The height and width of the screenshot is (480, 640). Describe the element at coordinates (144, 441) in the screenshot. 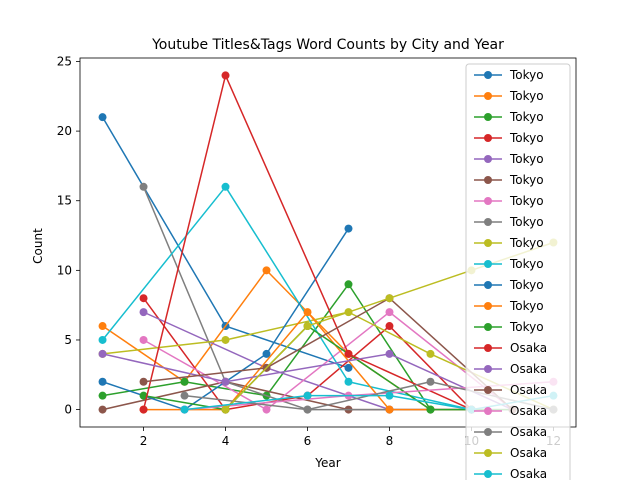

I see `x-tick-label: 2` at that location.